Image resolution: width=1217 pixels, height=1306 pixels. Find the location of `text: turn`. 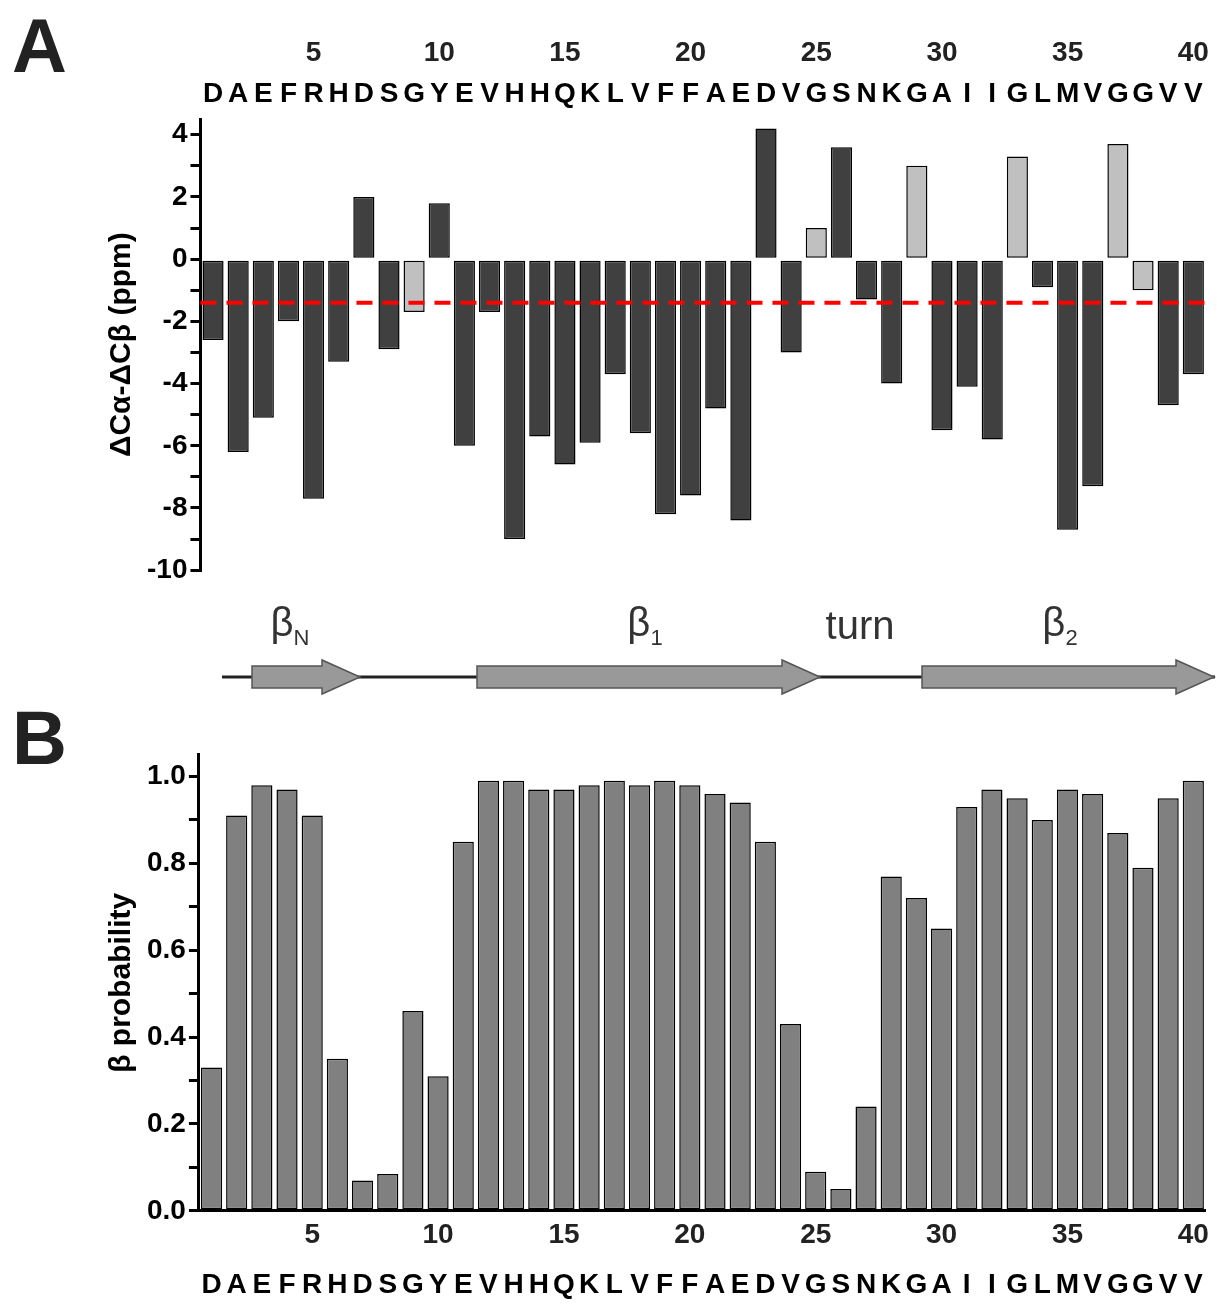

text: turn is located at coordinates (860, 625).